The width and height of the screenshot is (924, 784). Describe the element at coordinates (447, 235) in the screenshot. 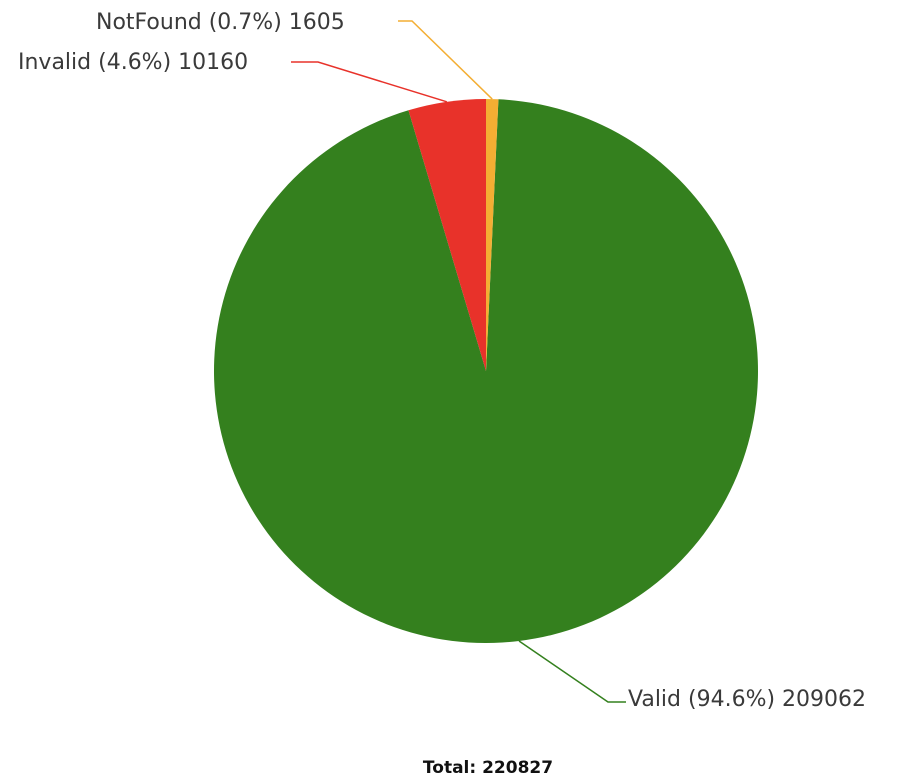

I see `invalid-slice` at that location.